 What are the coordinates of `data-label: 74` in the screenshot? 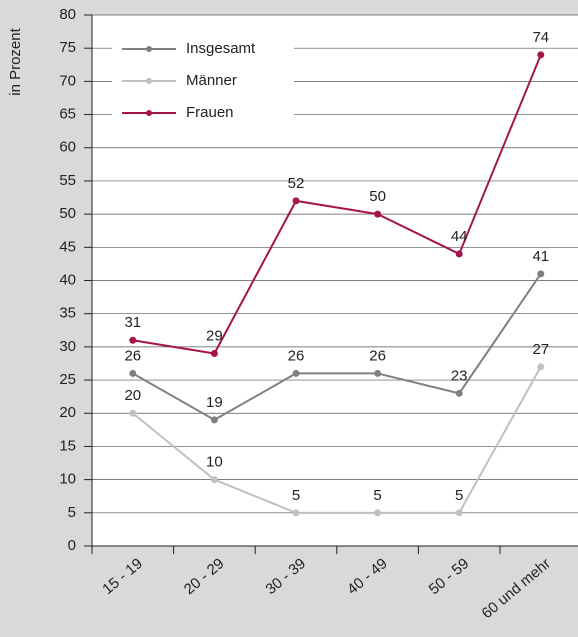 It's located at (540, 37).